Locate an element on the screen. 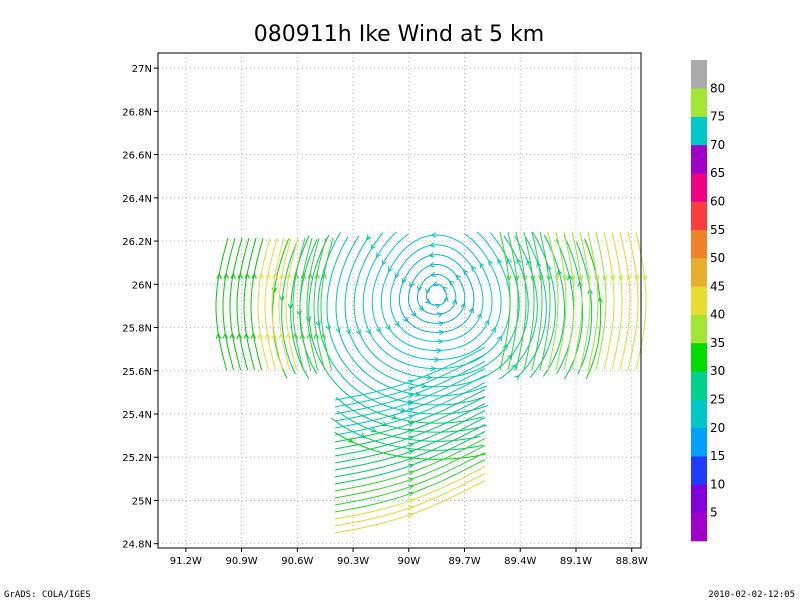 Image resolution: width=800 pixels, height=600 pixels. colorbar-label: 5 is located at coordinates (714, 513).